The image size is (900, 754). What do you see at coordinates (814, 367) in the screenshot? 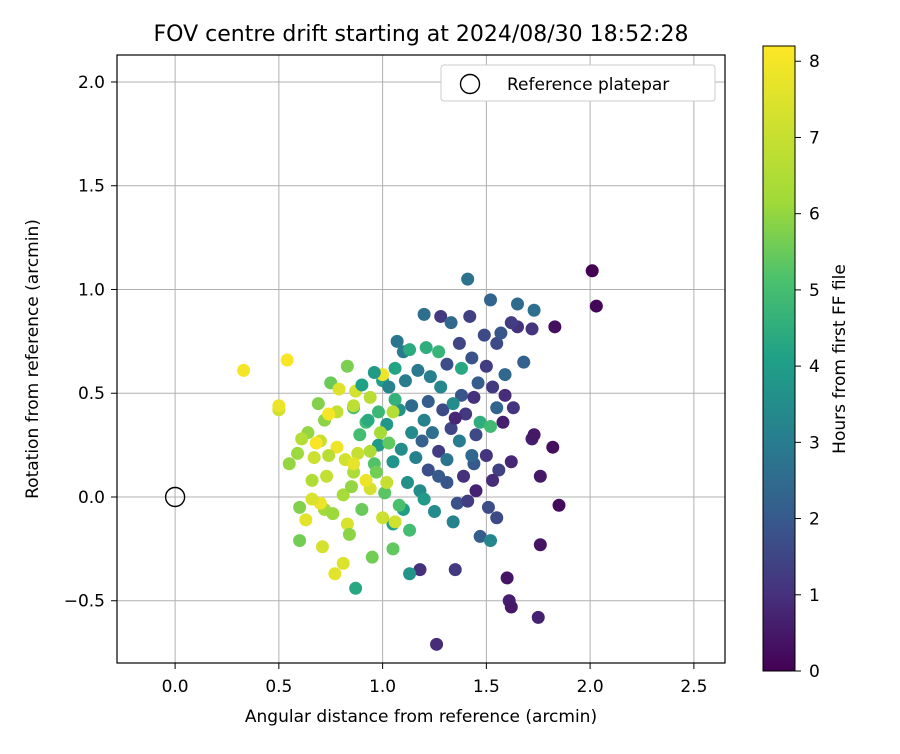
I see `colorbar-tick-label: 4` at bounding box center [814, 367].